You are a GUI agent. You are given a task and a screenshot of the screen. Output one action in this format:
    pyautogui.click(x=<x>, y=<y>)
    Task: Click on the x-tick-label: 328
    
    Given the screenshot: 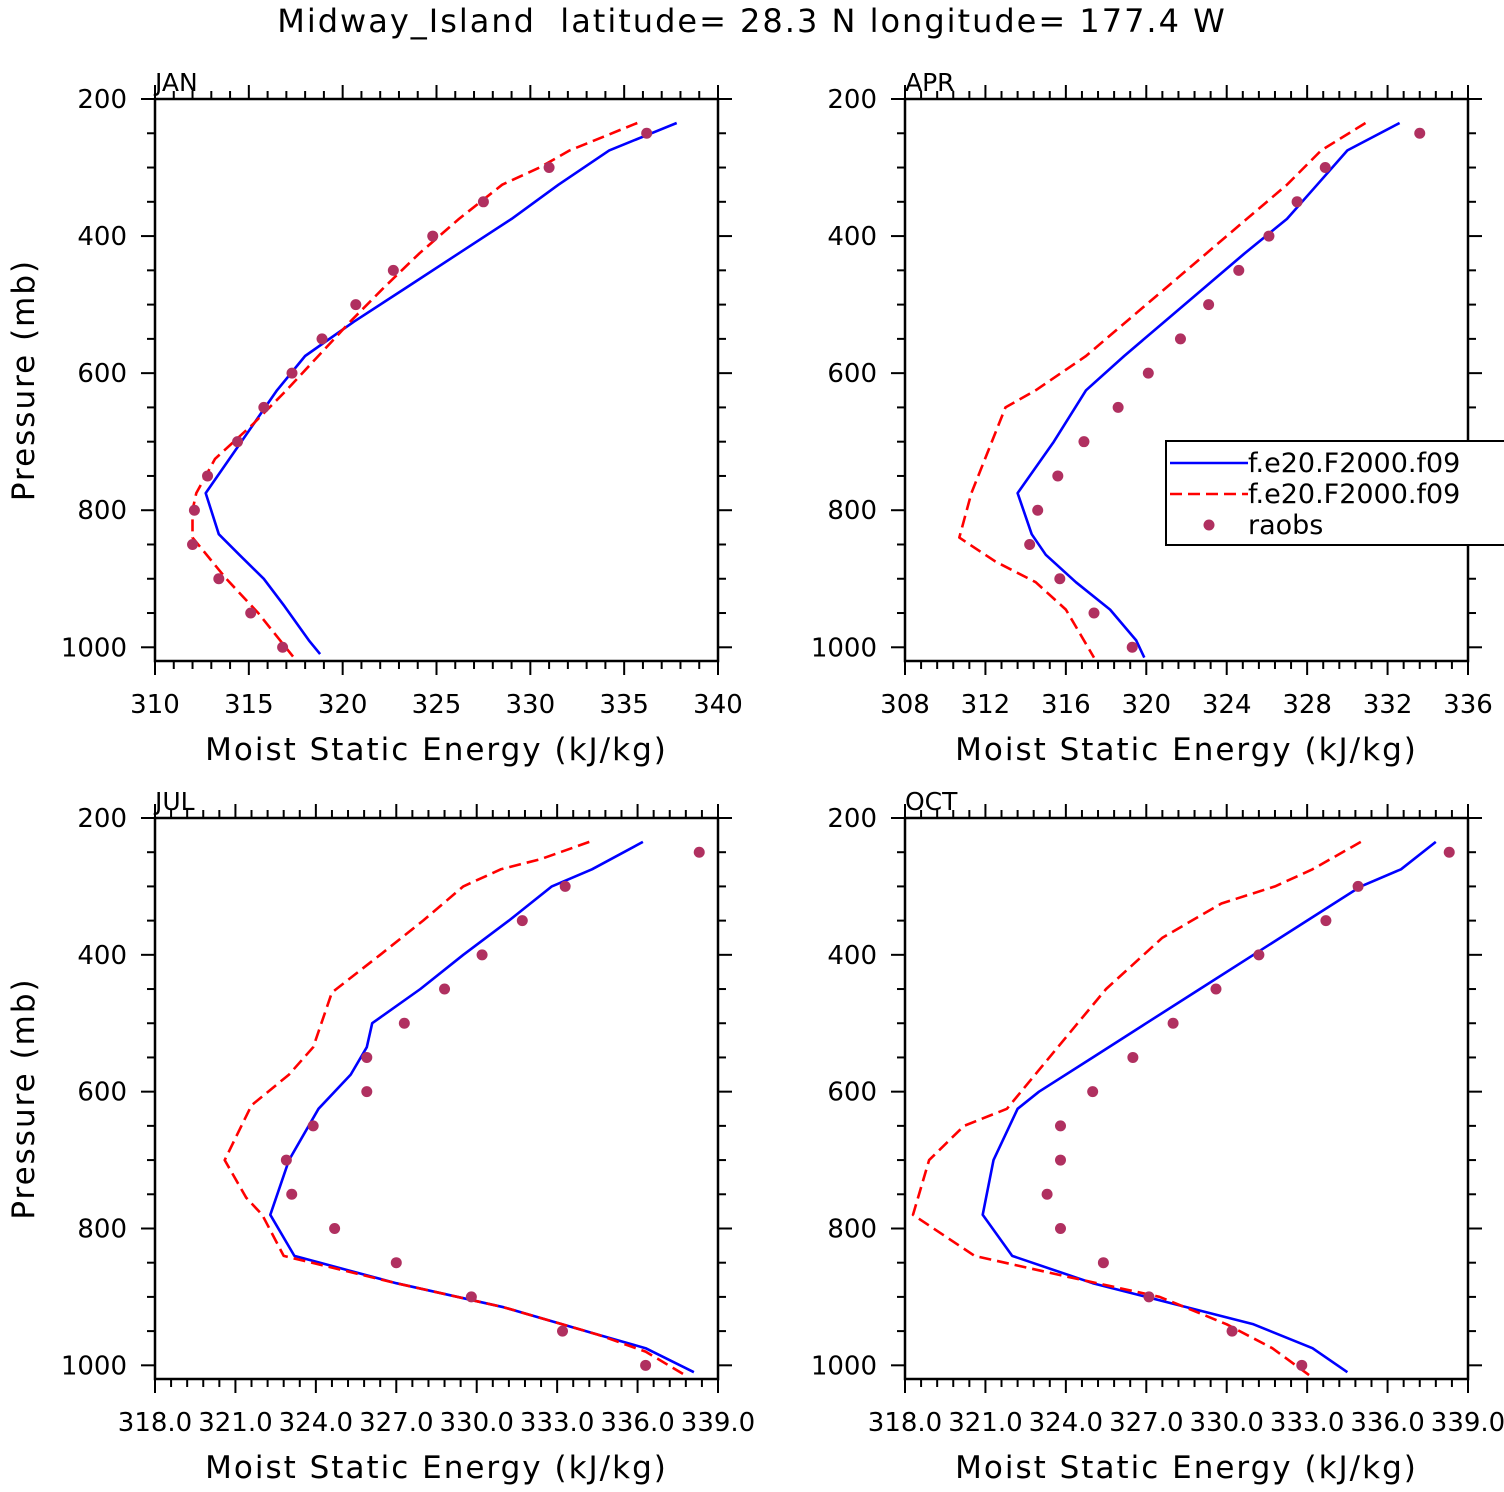 What is the action you would take?
    pyautogui.click(x=1307, y=705)
    